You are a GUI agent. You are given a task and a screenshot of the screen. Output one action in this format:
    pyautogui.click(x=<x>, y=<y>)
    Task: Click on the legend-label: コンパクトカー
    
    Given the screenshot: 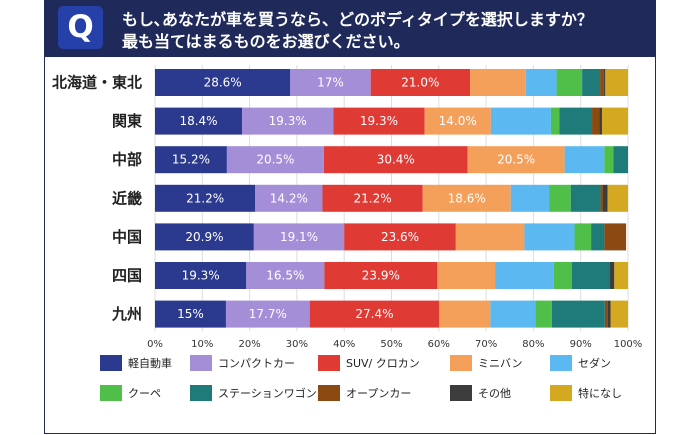 What is the action you would take?
    pyautogui.click(x=256, y=363)
    